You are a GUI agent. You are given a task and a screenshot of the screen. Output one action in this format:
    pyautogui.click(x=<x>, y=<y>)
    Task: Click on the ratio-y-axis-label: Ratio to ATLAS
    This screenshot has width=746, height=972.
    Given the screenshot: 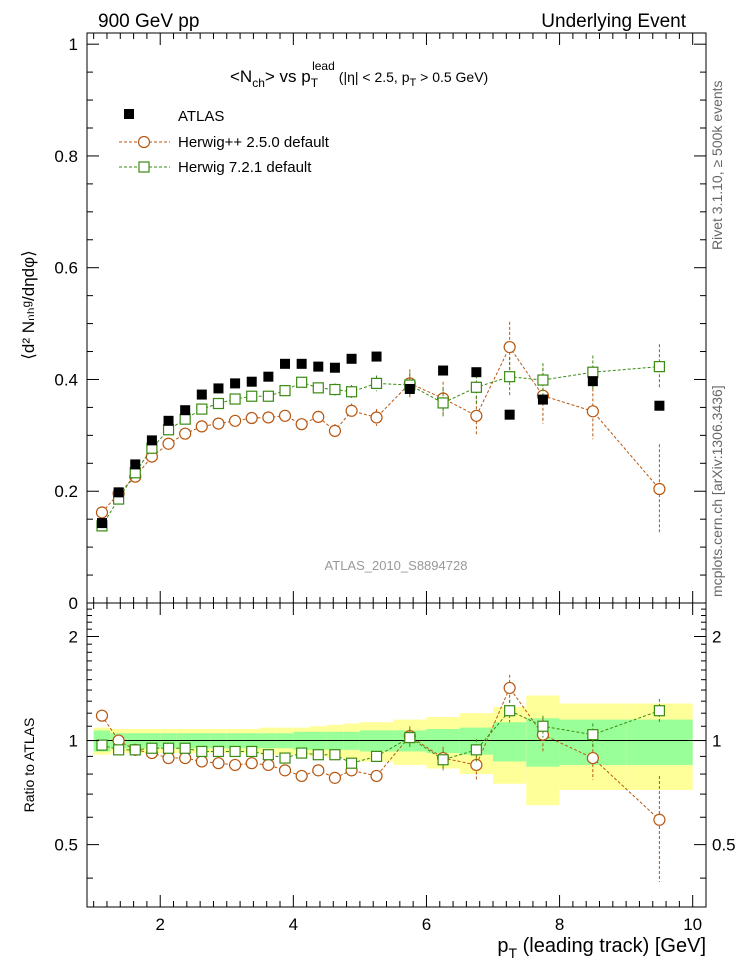 What is the action you would take?
    pyautogui.click(x=29, y=765)
    